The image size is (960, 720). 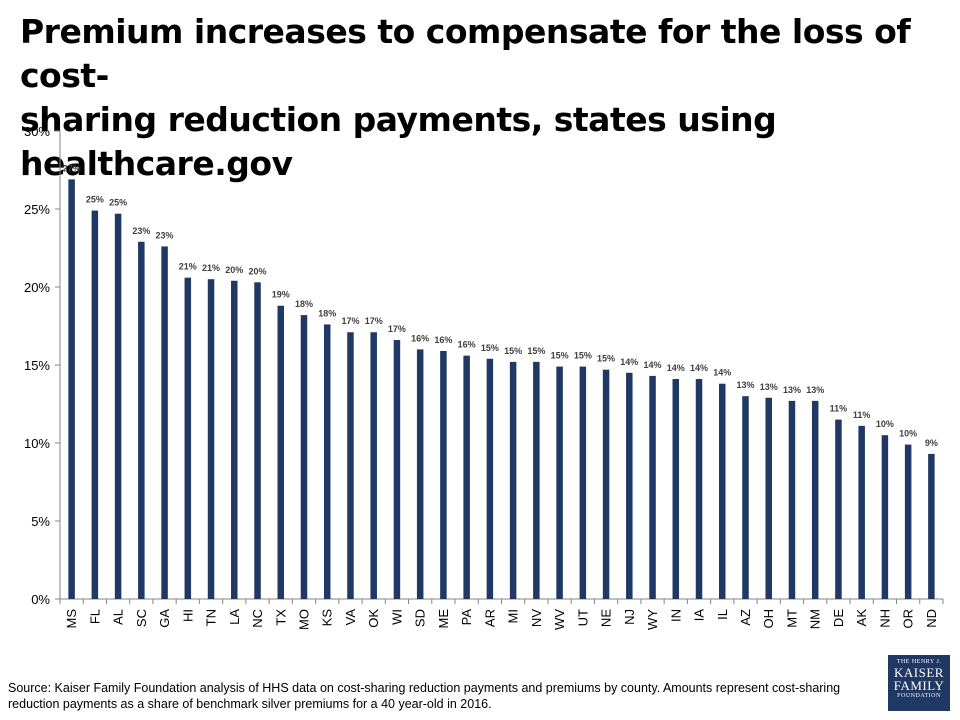 What do you see at coordinates (234, 617) in the screenshot?
I see `x-tick-label: LA` at bounding box center [234, 617].